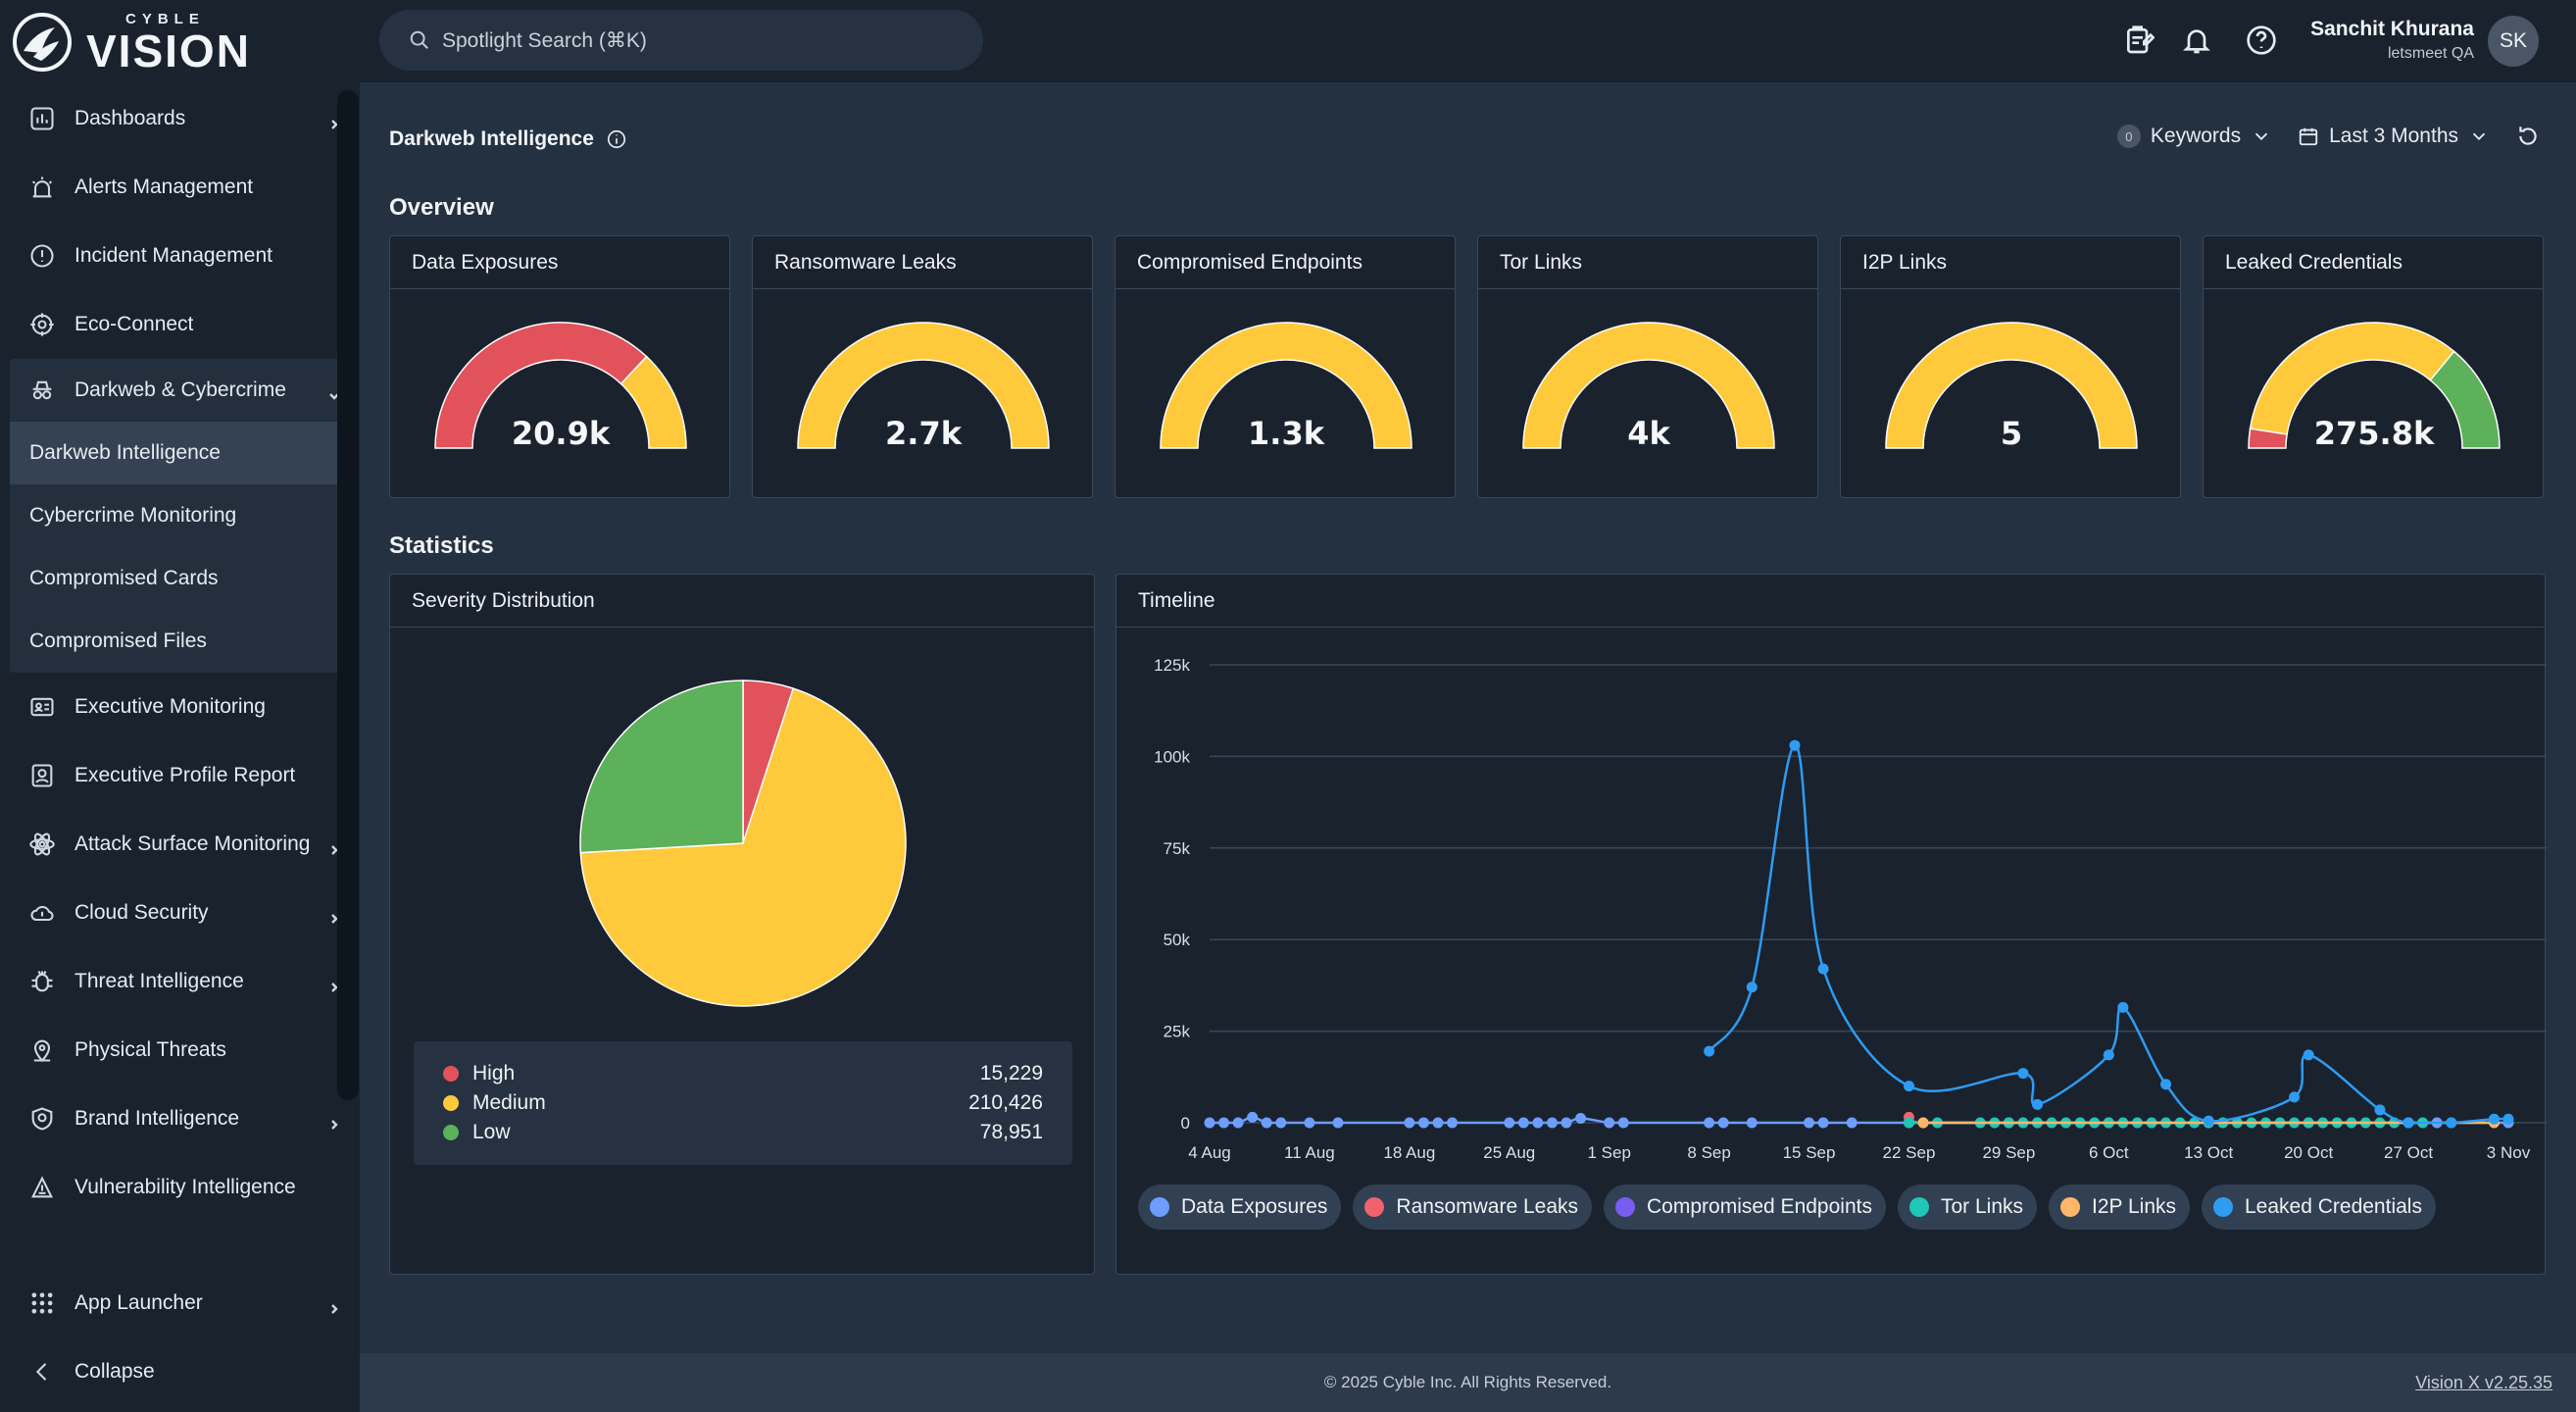 The width and height of the screenshot is (2576, 1412). I want to click on sidebar-item-brand-intelligence: Brand Intelligence, so click(179, 1118).